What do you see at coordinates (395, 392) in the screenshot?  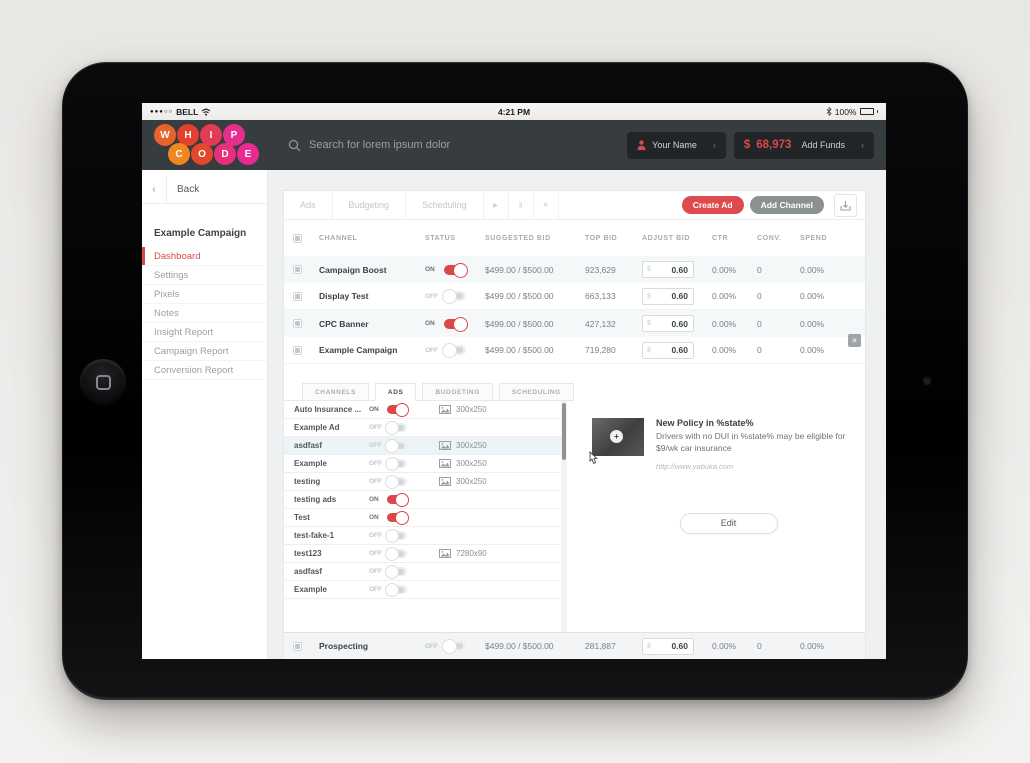 I see `detail-tab-ads: ADS` at bounding box center [395, 392].